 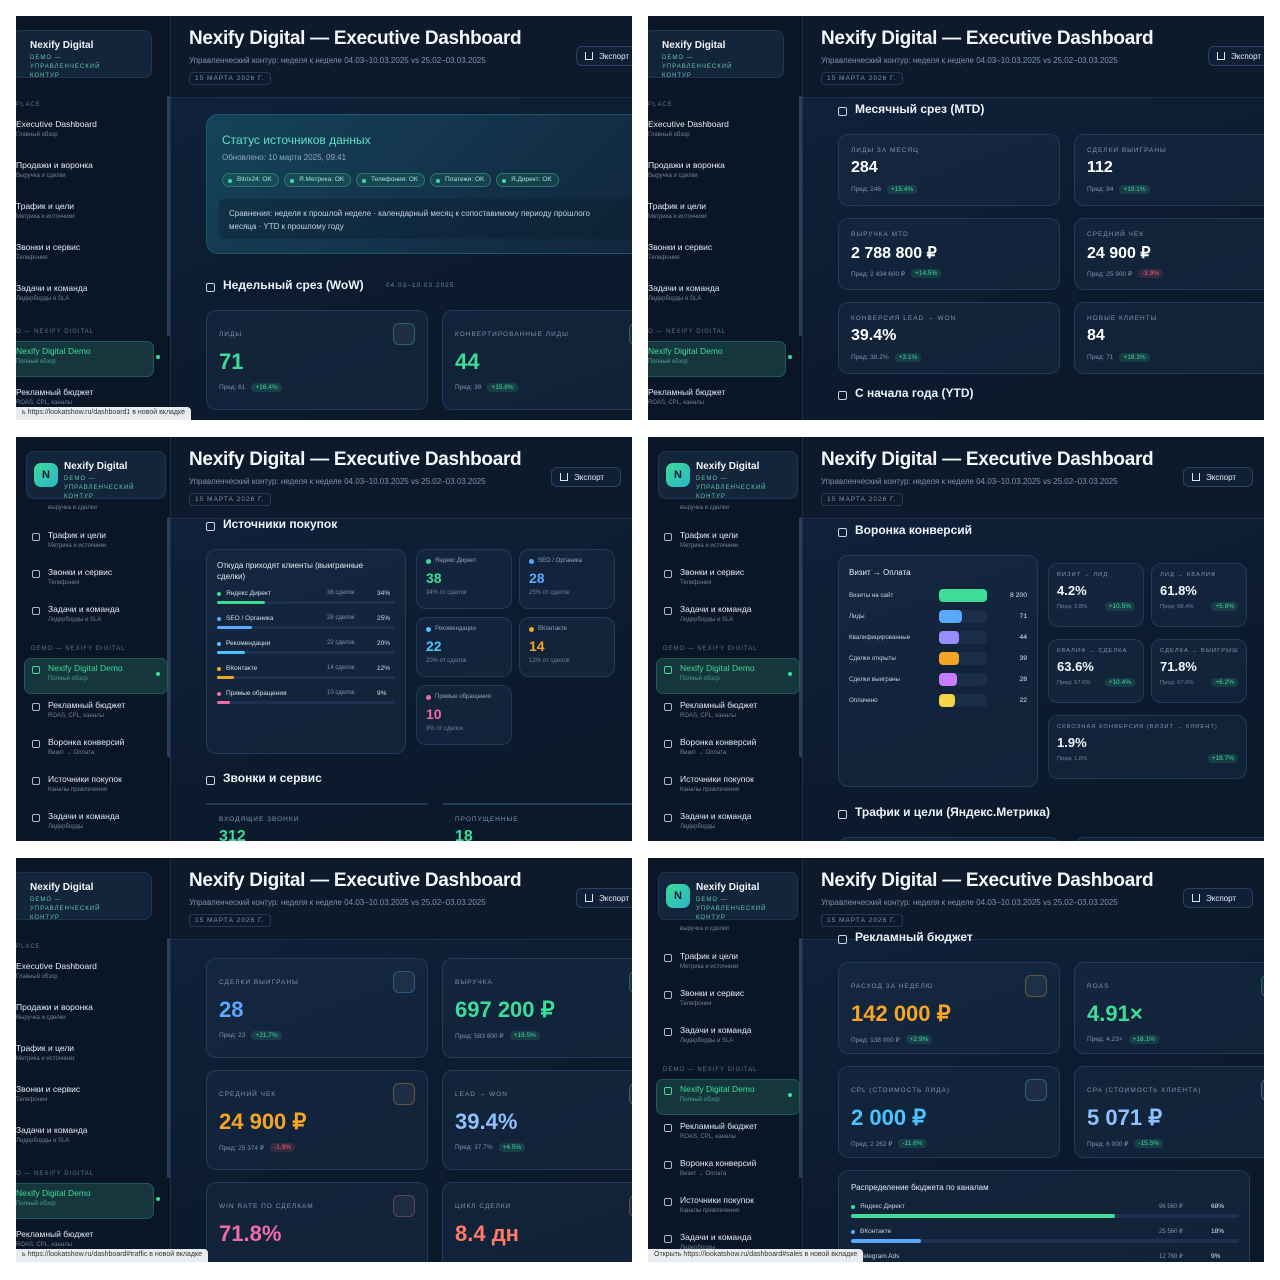 What do you see at coordinates (266, 1035) in the screenshot?
I see `delta-badge: +21.7%` at bounding box center [266, 1035].